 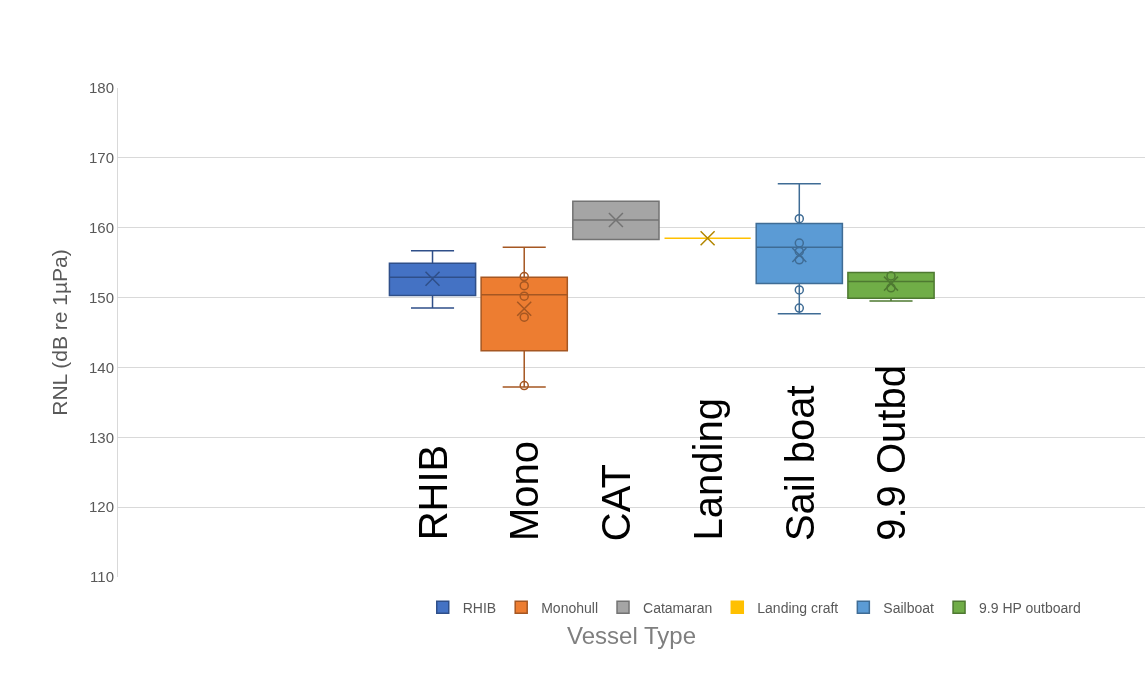 I want to click on annotation: CAT, so click(x=615, y=503).